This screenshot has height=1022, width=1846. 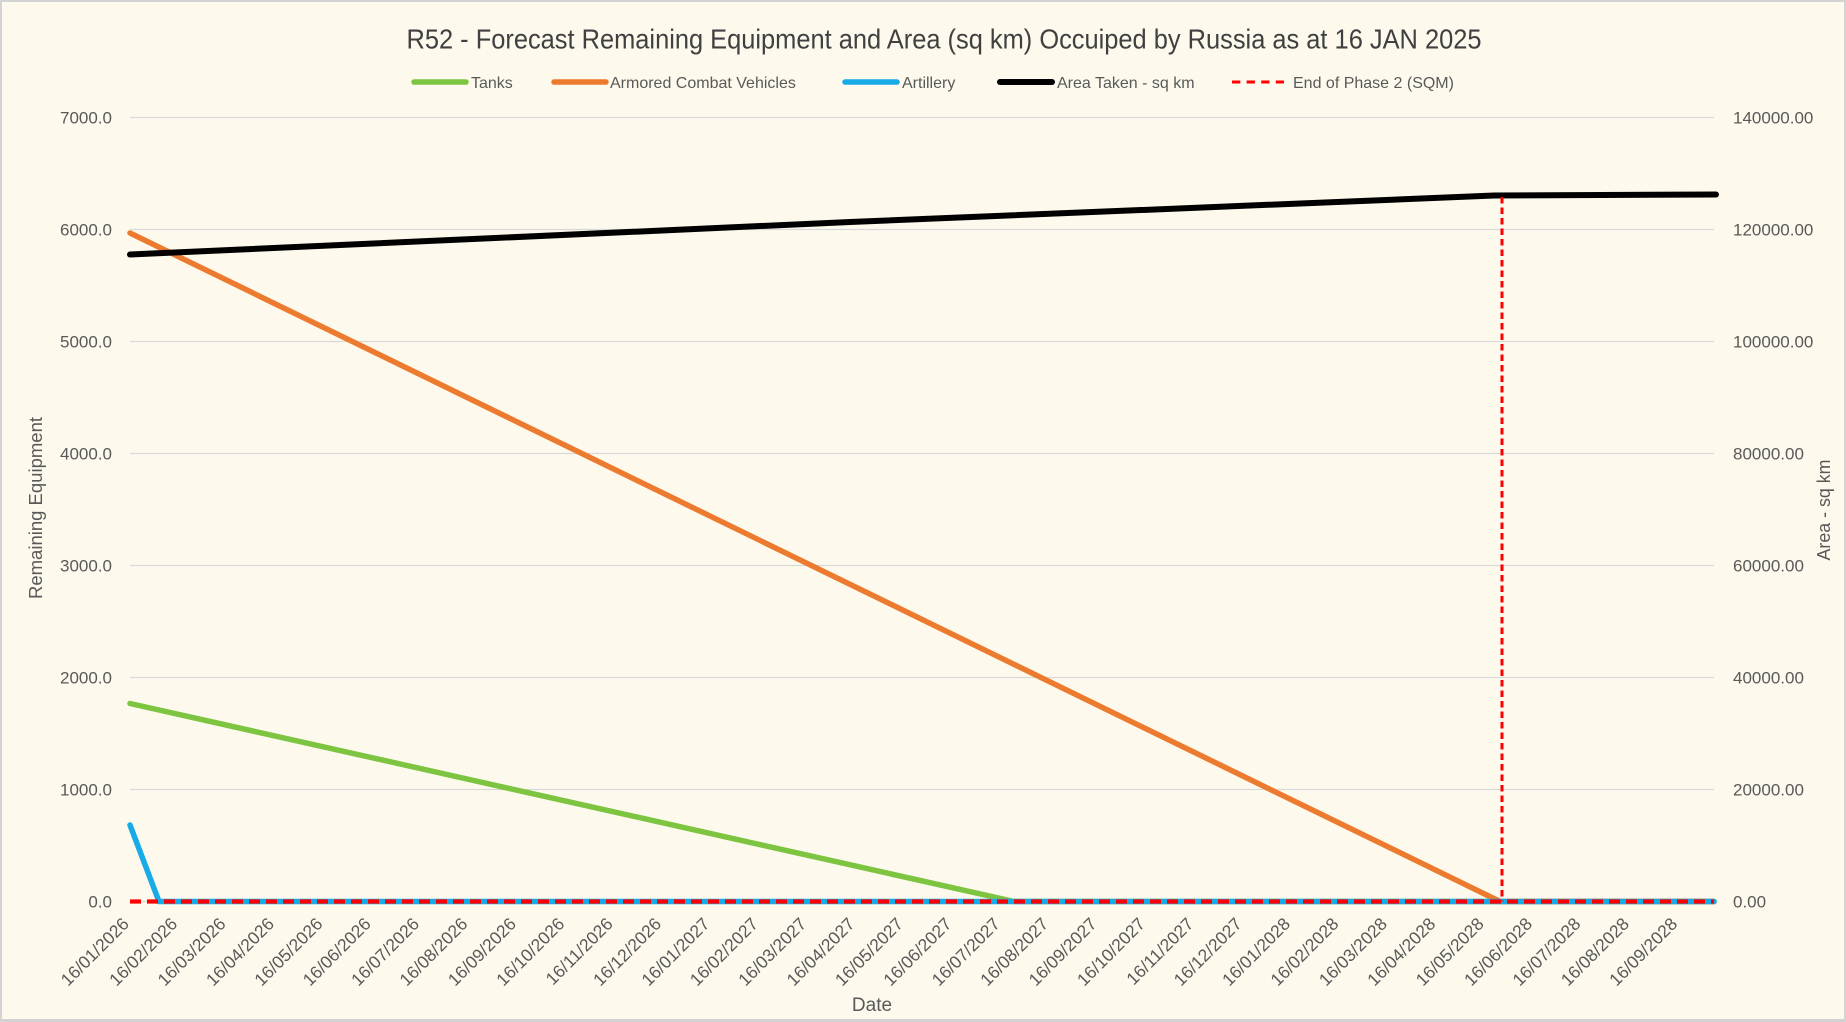 I want to click on svg-text: 20000.00, so click(x=1768, y=790).